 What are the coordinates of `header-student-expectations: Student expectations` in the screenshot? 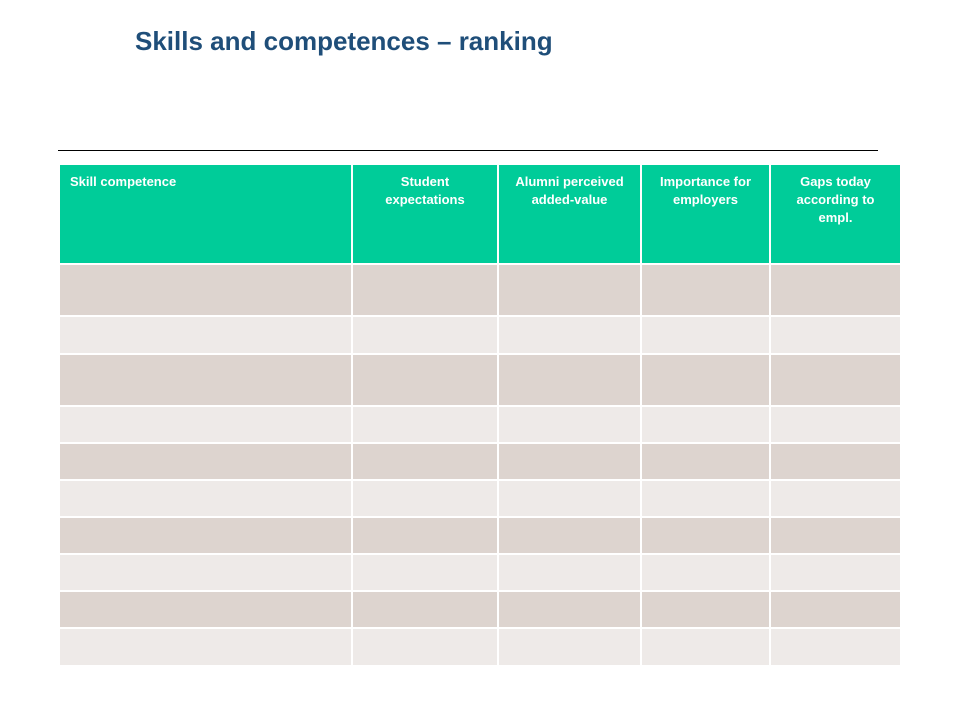 It's located at (424, 214).